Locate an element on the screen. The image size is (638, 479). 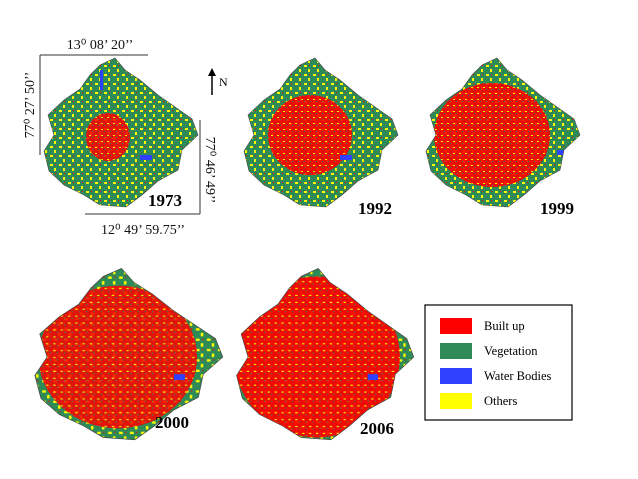
map-1999 is located at coordinates (503, 132).